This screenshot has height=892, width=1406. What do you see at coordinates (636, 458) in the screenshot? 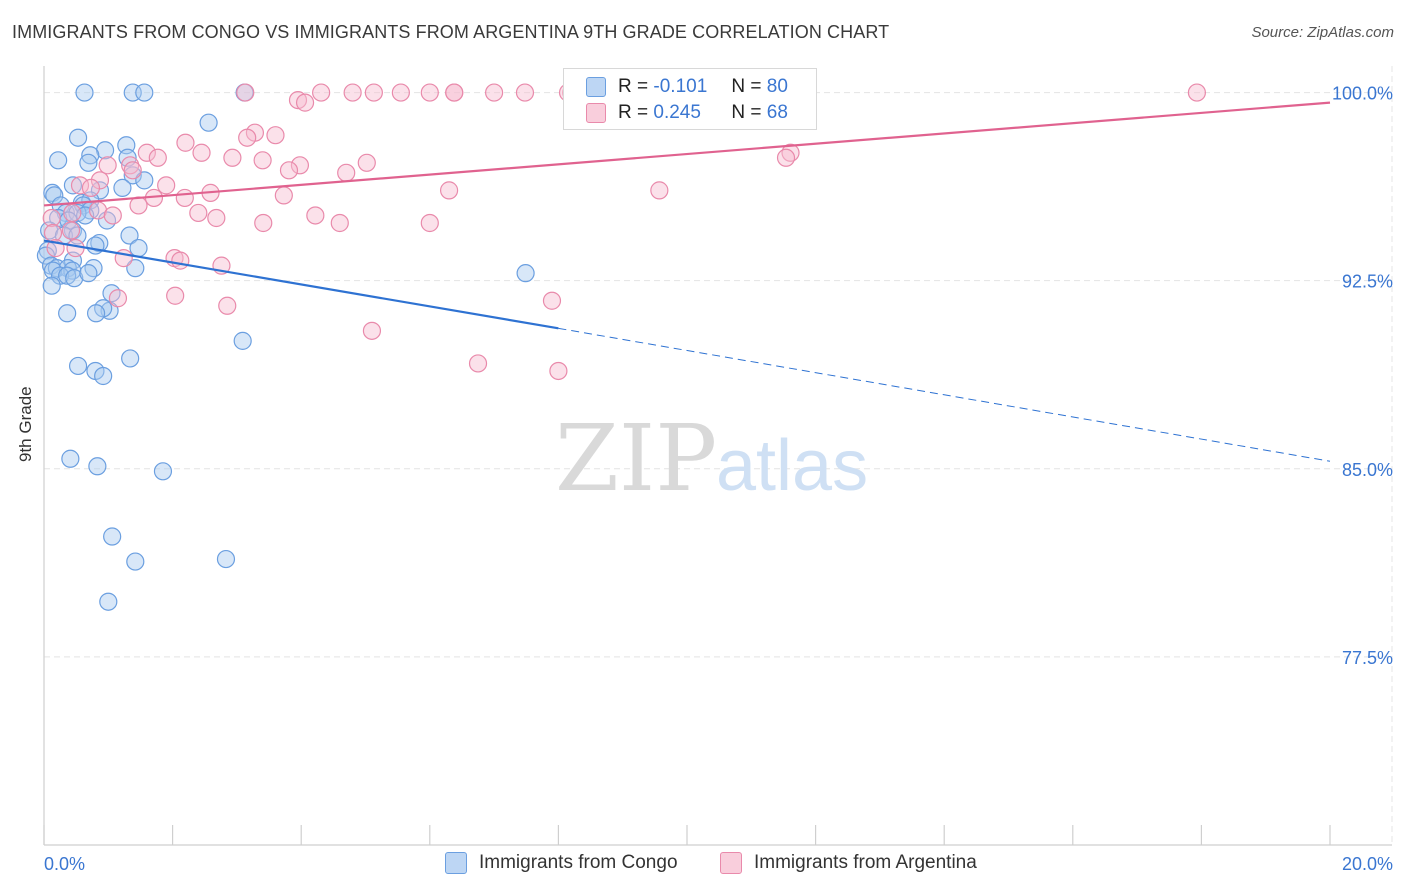
I see `watermark-zip: ZIP` at bounding box center [636, 458].